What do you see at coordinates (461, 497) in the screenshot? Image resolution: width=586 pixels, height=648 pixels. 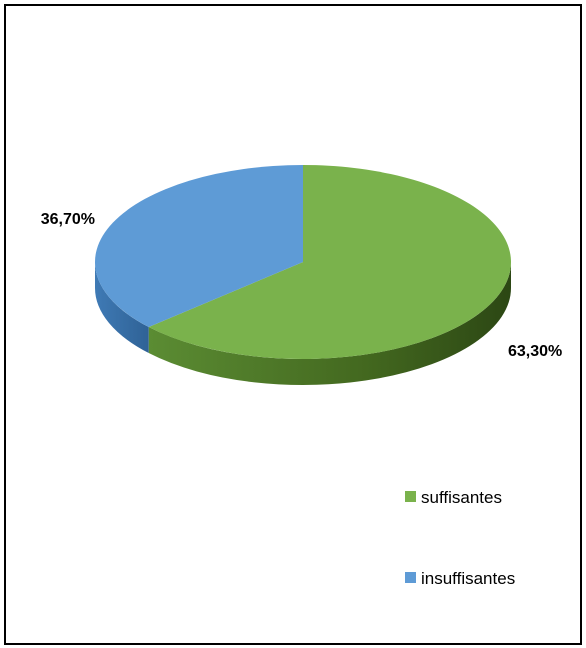 I see `legend-label: suffisantes` at bounding box center [461, 497].